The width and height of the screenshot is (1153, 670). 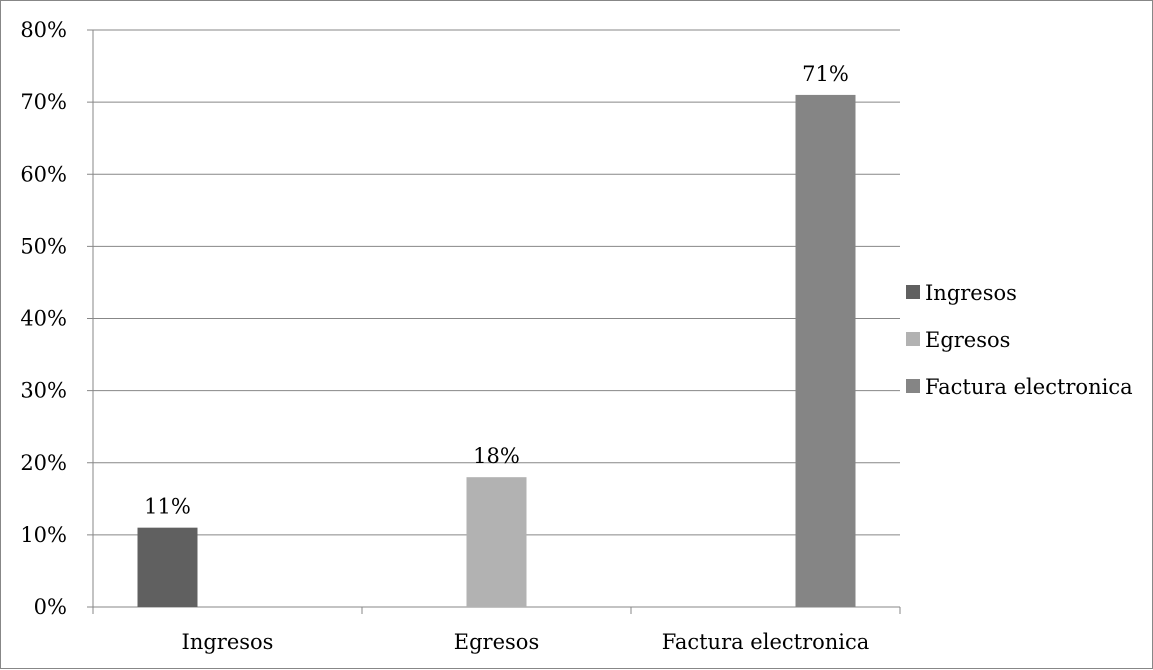 I want to click on x-tick-label: Ingresos, so click(x=228, y=642).